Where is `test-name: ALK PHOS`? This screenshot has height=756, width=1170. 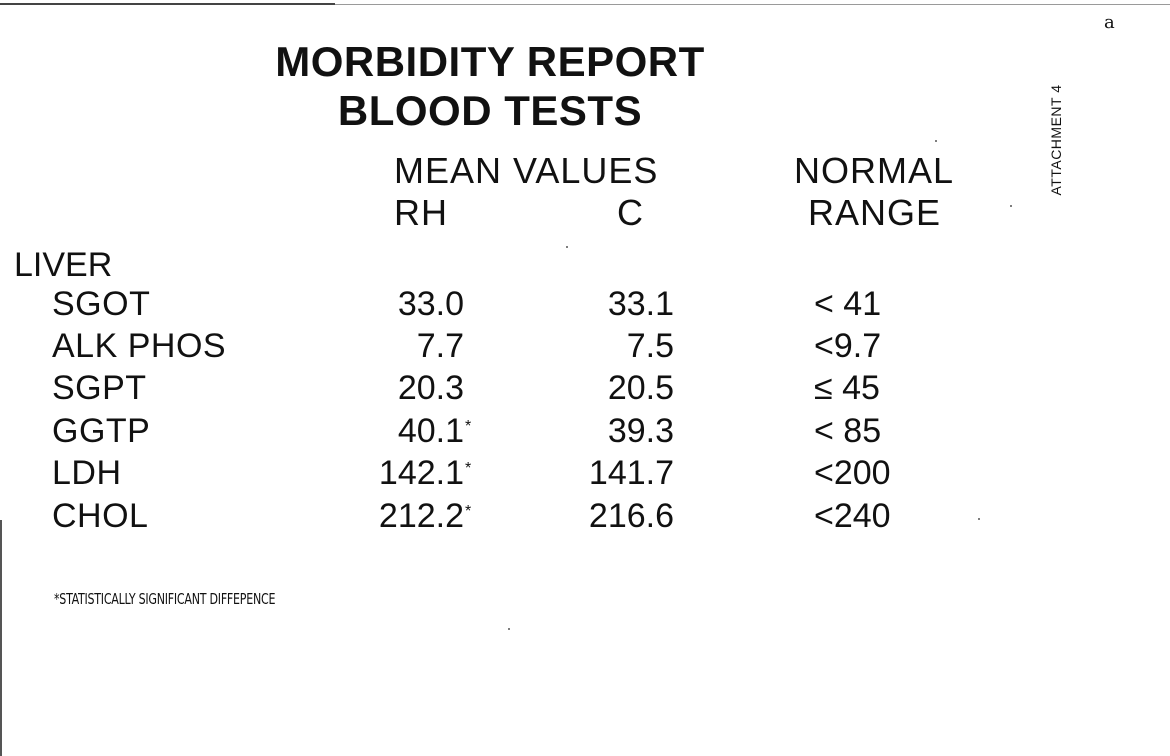
test-name: ALK PHOS is located at coordinates (139, 346).